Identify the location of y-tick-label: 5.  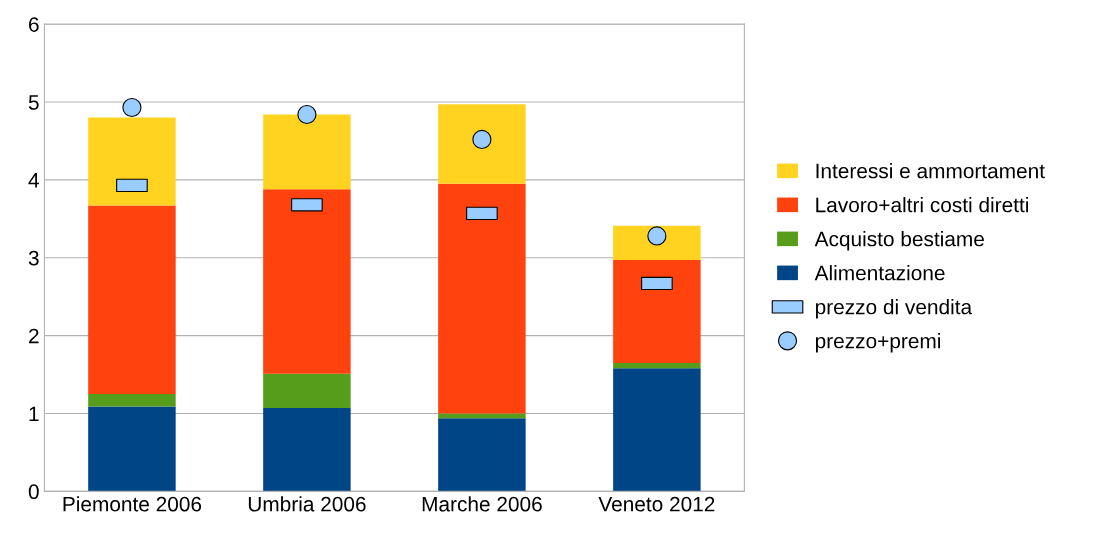
(33, 102).